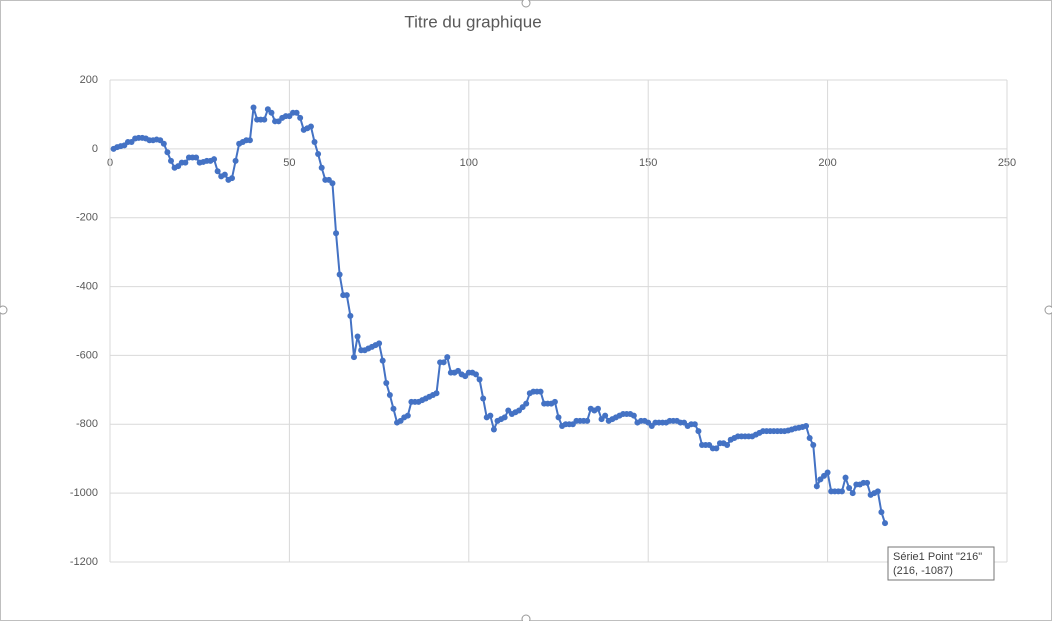  What do you see at coordinates (89, 80) in the screenshot?
I see `y-tick-label: 200` at bounding box center [89, 80].